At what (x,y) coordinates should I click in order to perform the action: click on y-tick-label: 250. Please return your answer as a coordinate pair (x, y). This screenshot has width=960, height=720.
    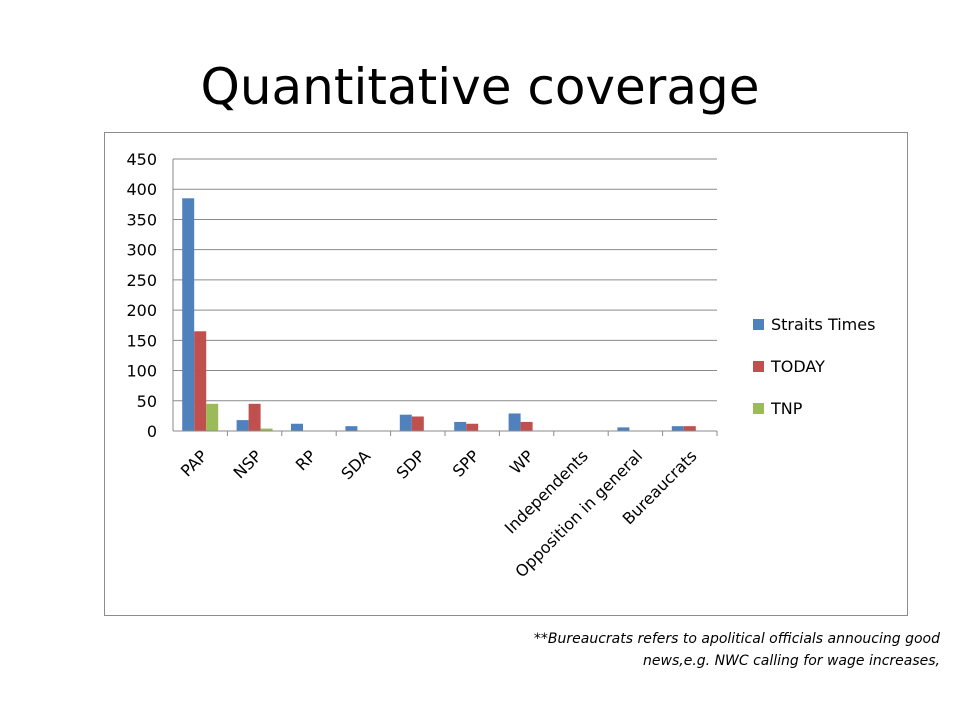
    Looking at the image, I should click on (141, 280).